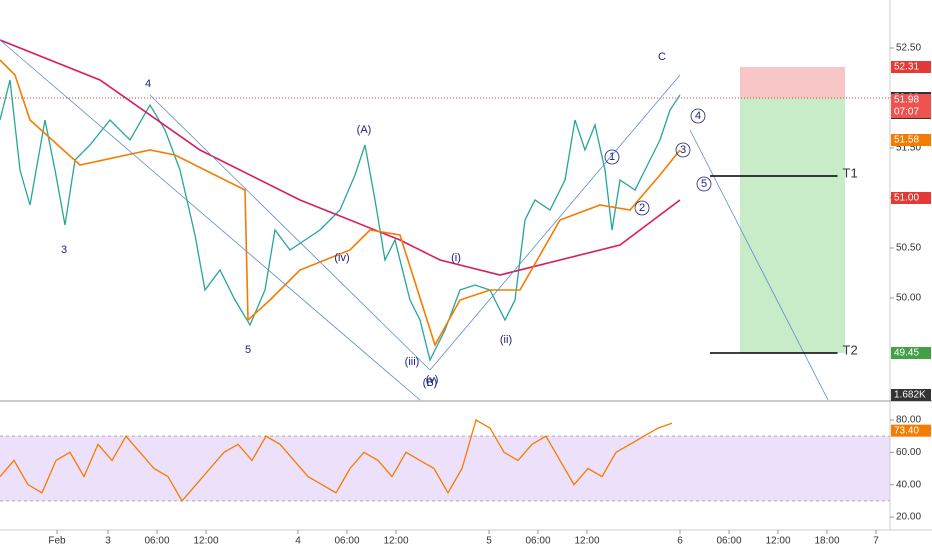 Image resolution: width=932 pixels, height=555 pixels. I want to click on rsi-badge, so click(911, 430).